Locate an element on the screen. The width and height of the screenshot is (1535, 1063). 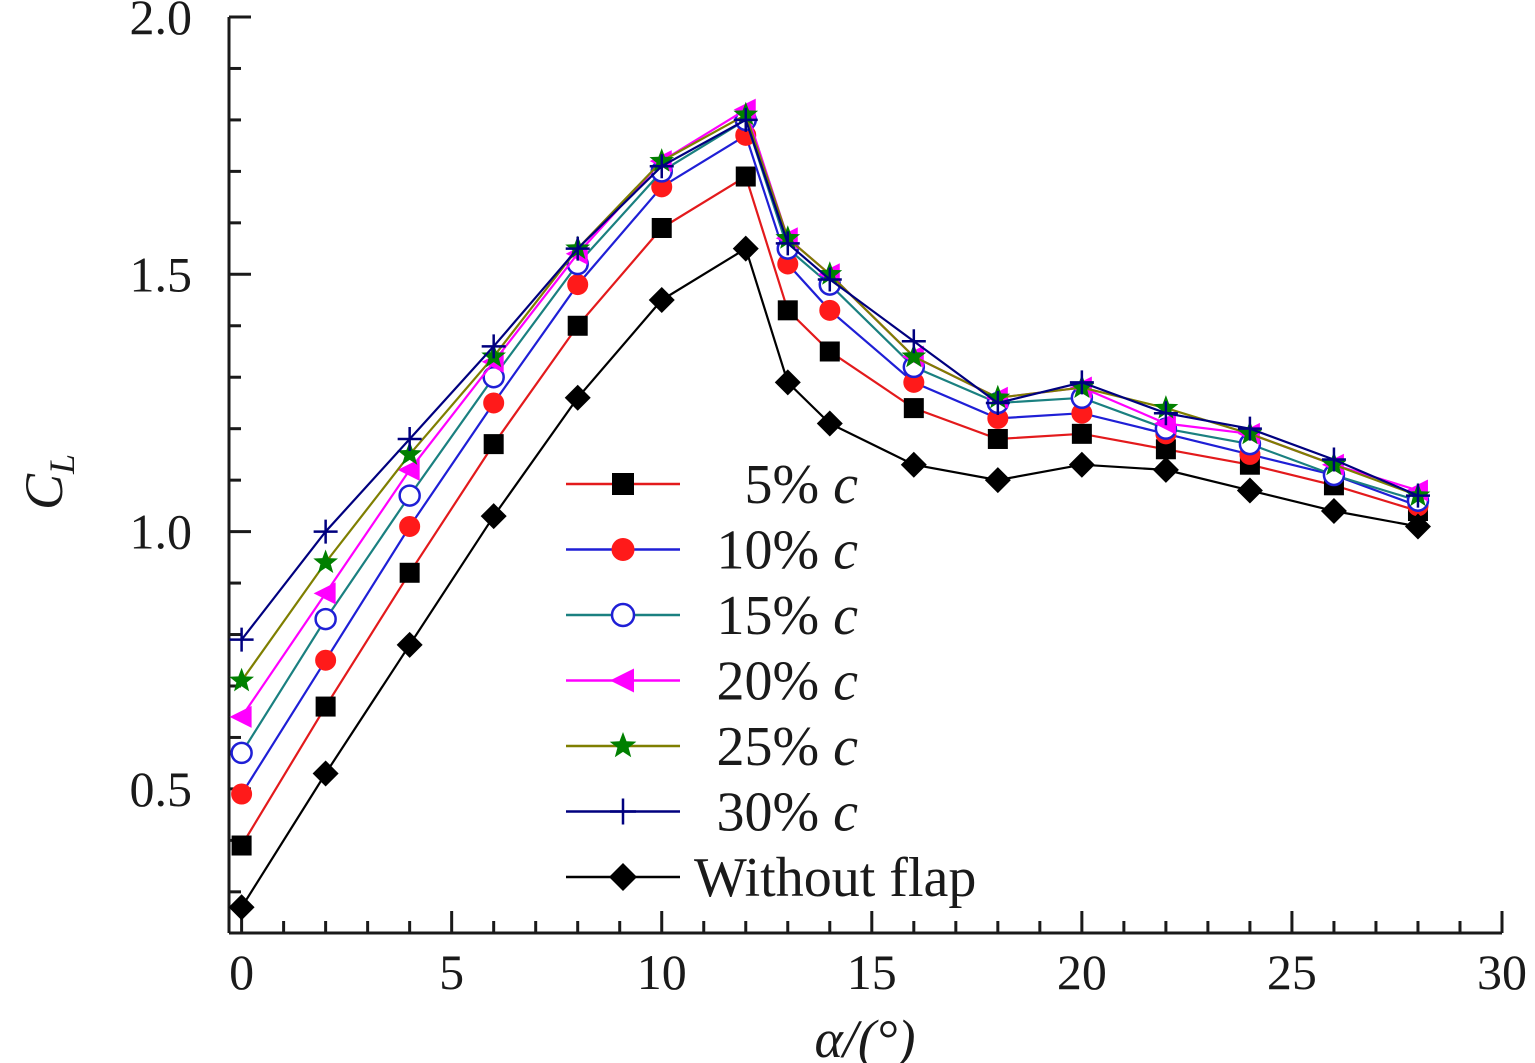
y-tick-label: 0.5 is located at coordinates (161, 789).